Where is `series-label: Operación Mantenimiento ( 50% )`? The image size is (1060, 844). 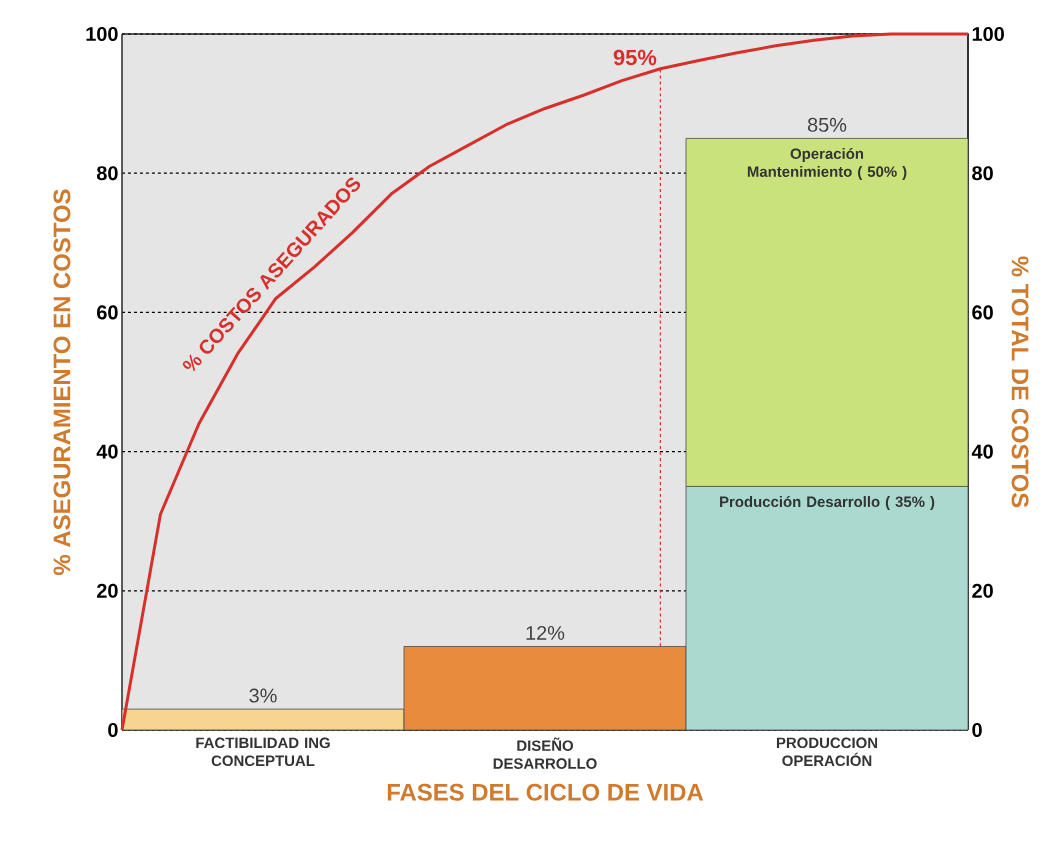 series-label: Operación Mantenimiento ( 50% ) is located at coordinates (827, 163).